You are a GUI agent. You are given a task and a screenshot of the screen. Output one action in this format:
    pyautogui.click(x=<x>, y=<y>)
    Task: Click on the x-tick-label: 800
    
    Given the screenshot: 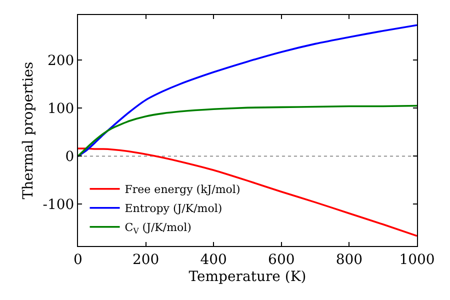 What is the action you would take?
    pyautogui.click(x=349, y=260)
    